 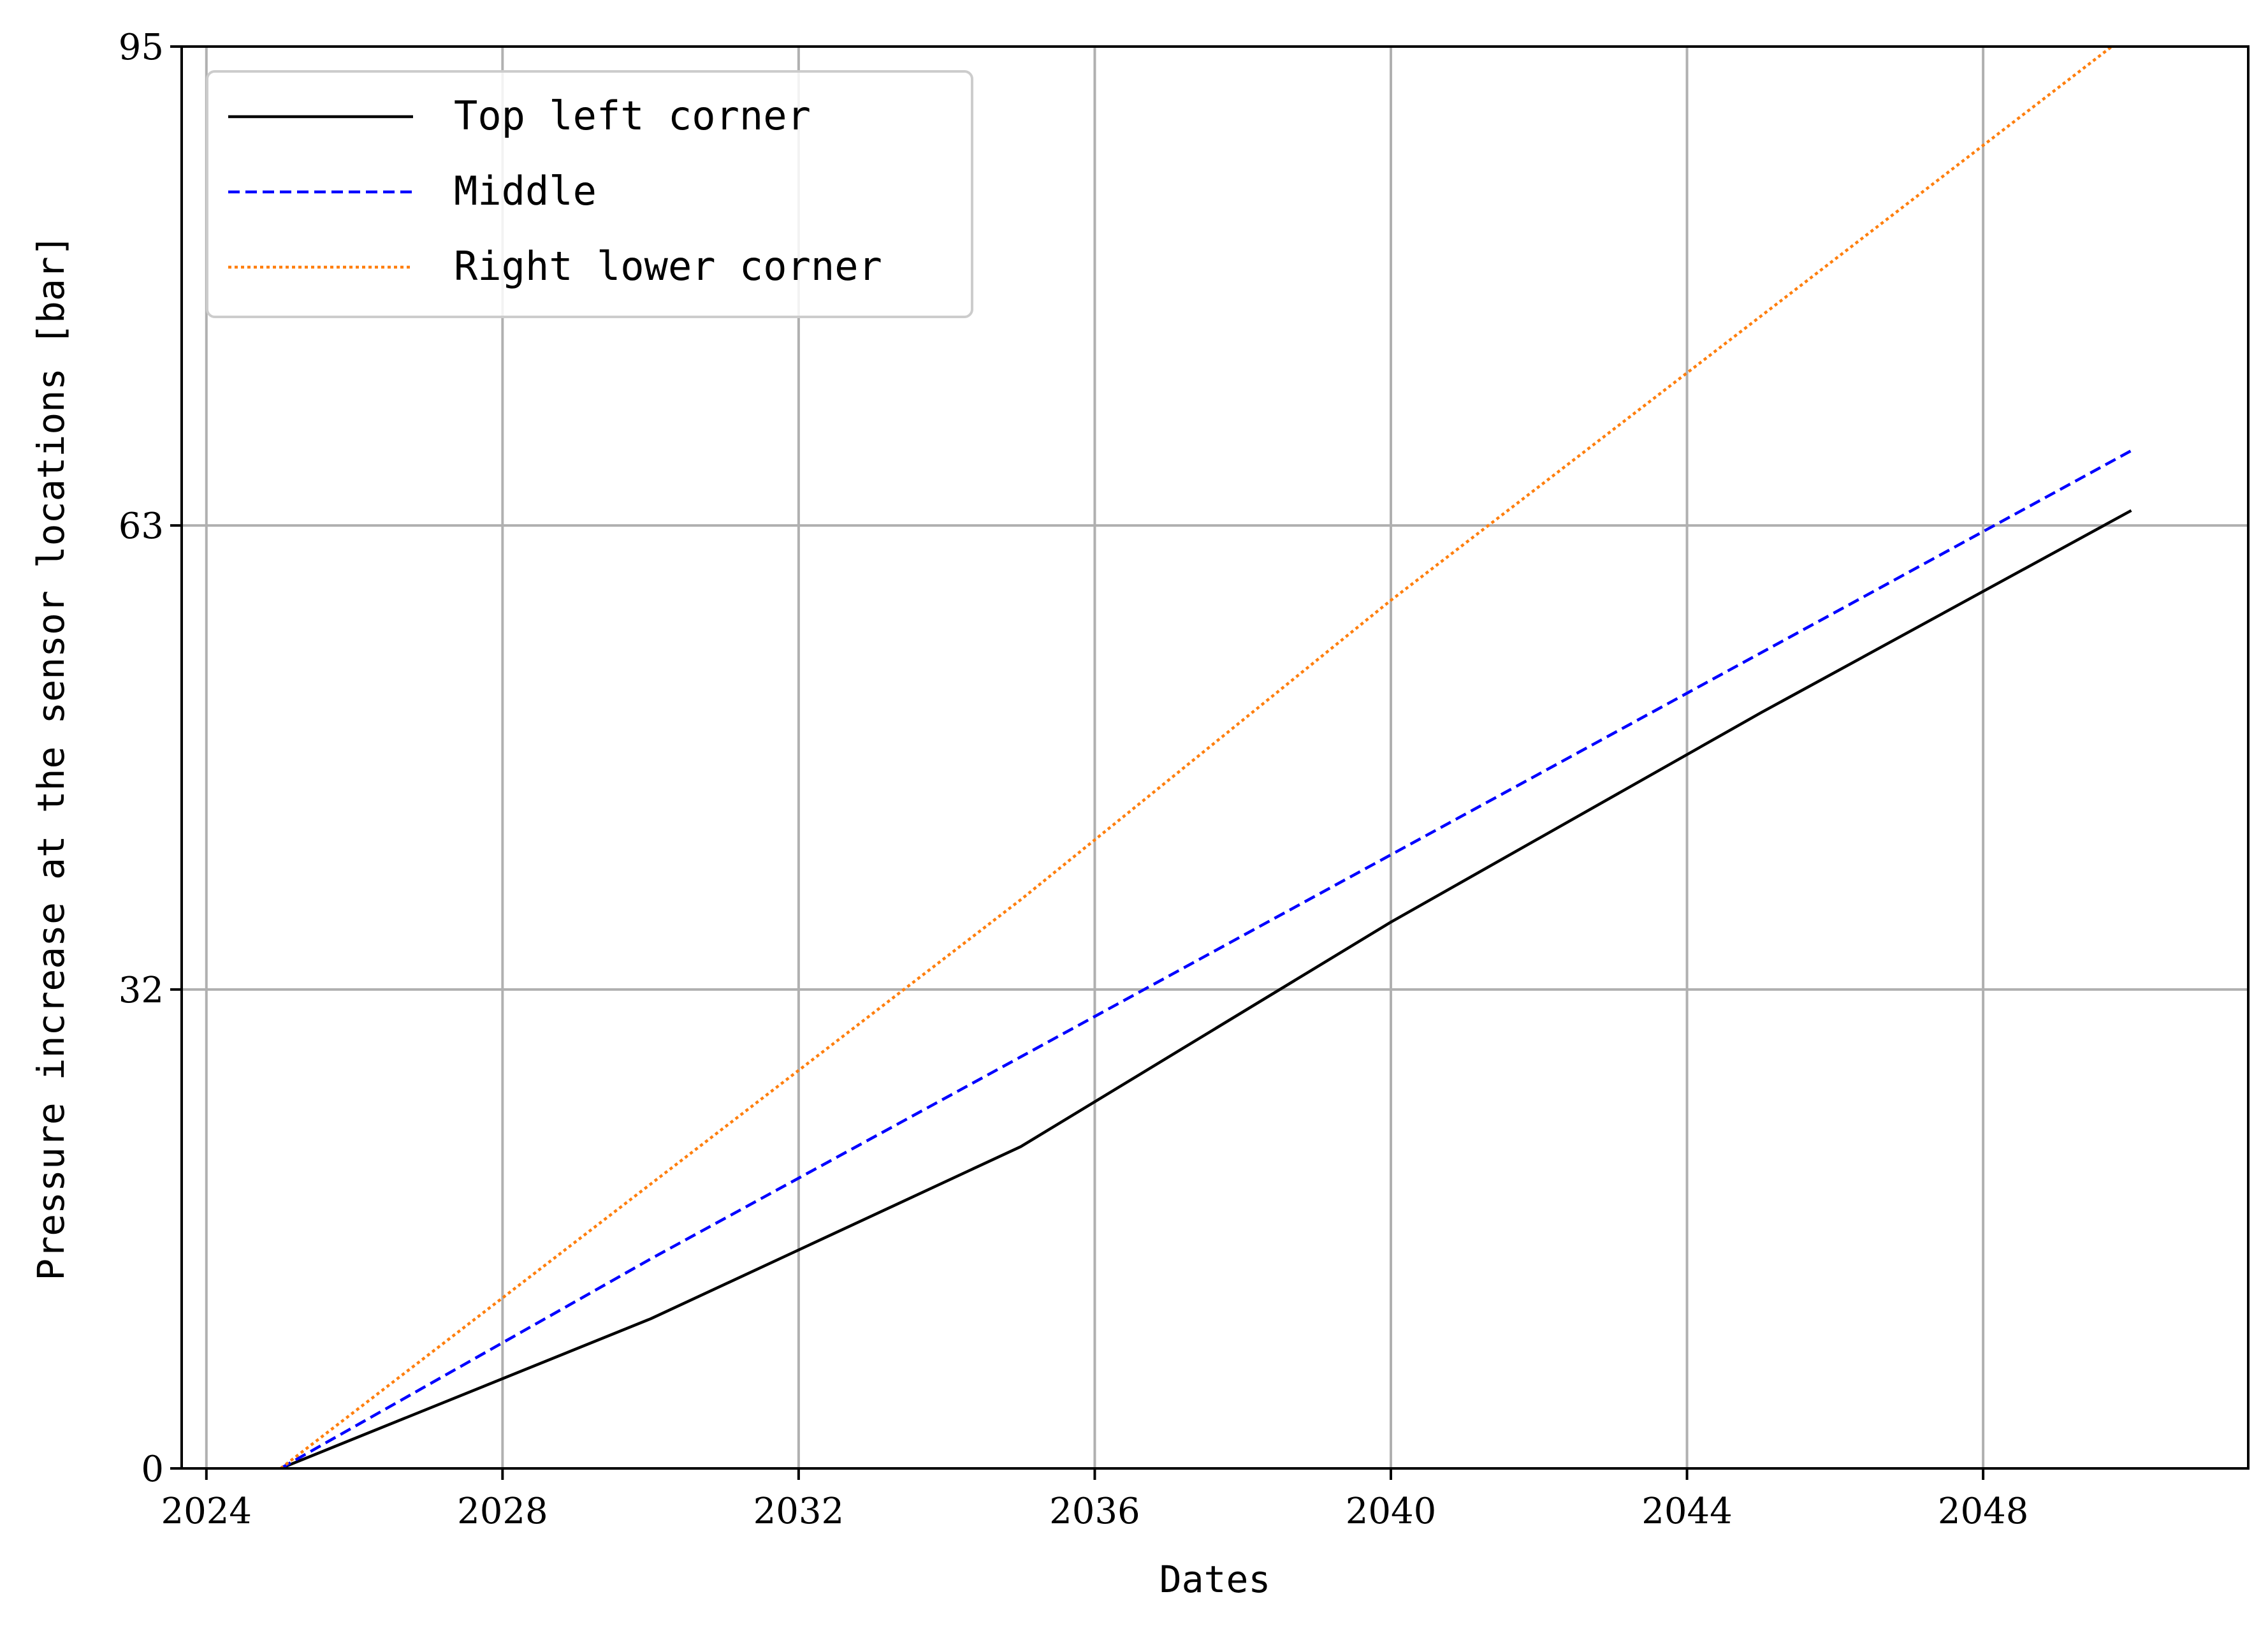 I want to click on x-axis-title: Dates, so click(x=1215, y=1580).